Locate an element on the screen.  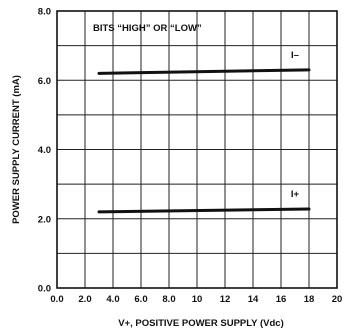
y-tick-labels: 0.0 2.0 4.0 6.0 8.0 is located at coordinates (44, 151).